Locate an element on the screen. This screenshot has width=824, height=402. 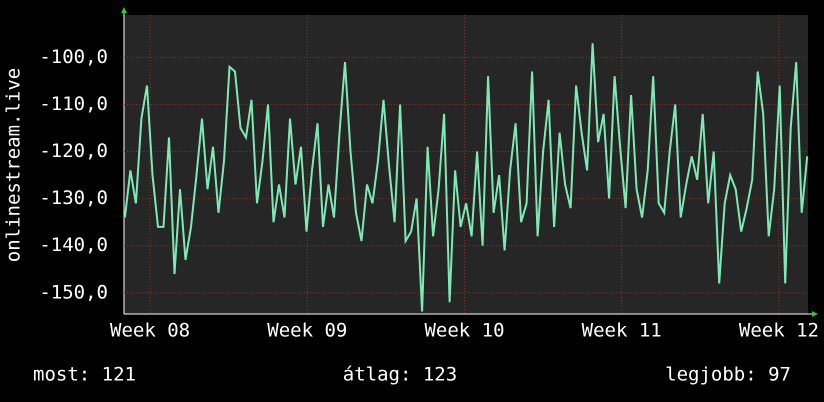
footer-avg: átlag: 123 is located at coordinates (400, 375).